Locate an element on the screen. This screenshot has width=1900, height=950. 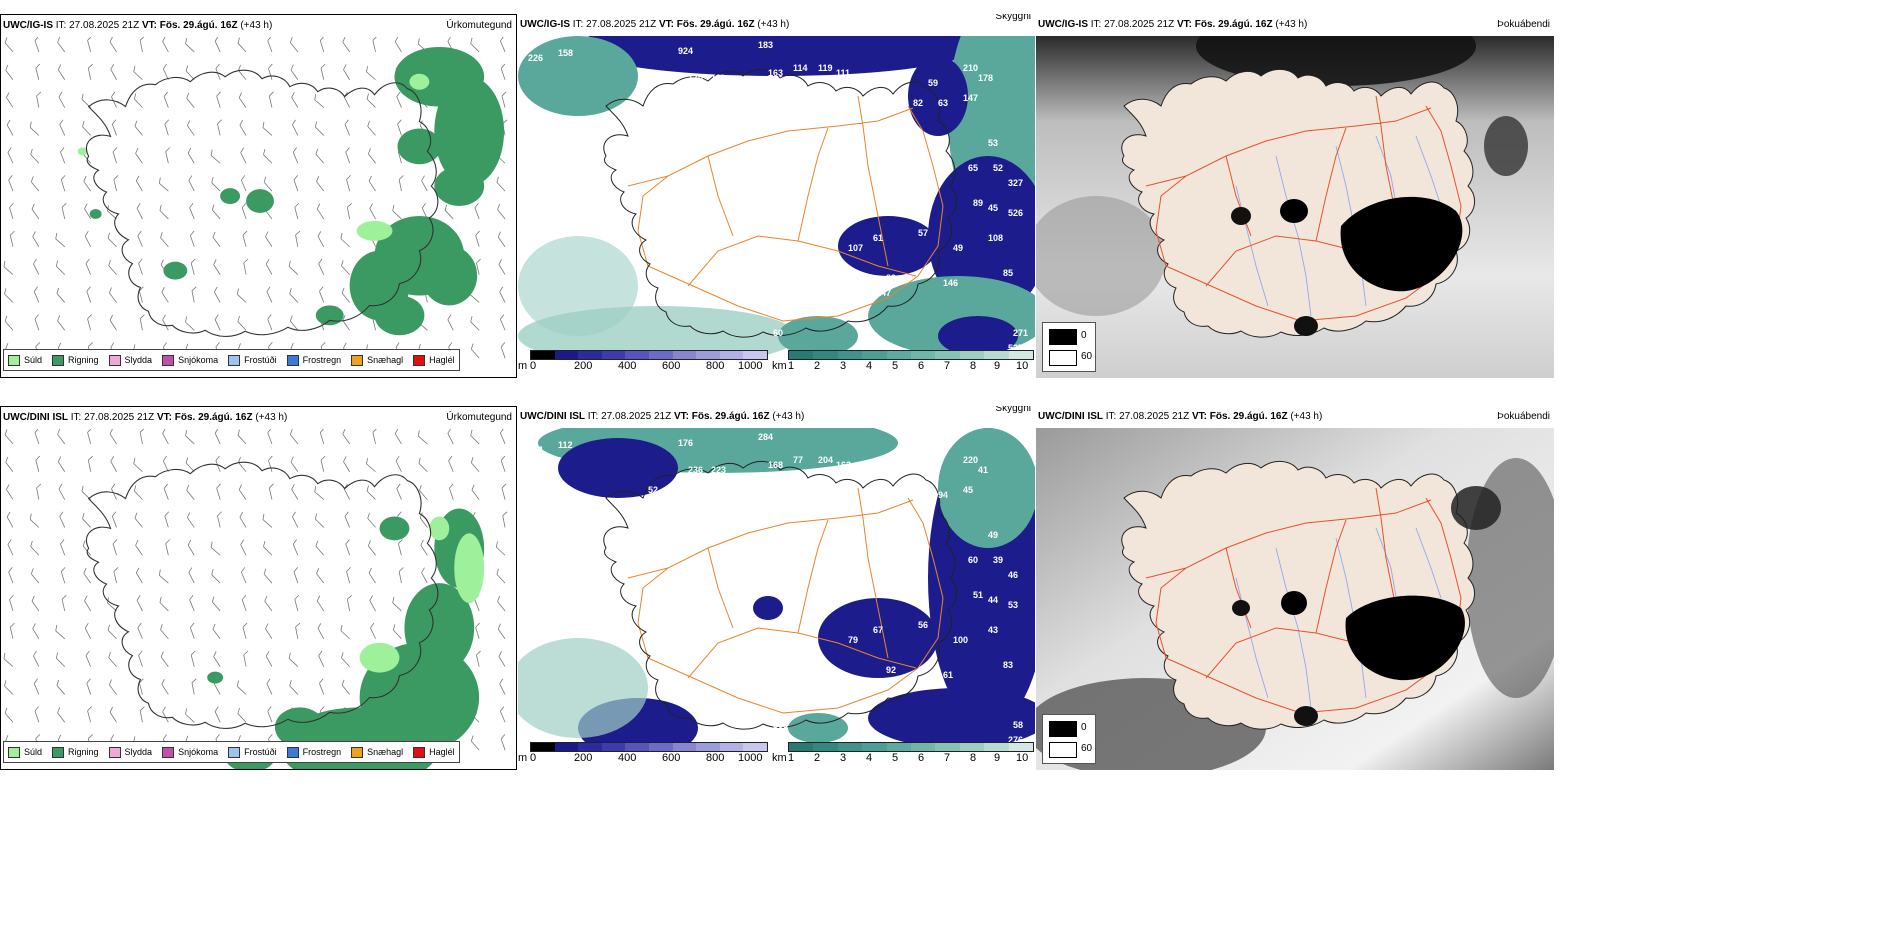
colorbar-tick: 1000 is located at coordinates (750, 758).